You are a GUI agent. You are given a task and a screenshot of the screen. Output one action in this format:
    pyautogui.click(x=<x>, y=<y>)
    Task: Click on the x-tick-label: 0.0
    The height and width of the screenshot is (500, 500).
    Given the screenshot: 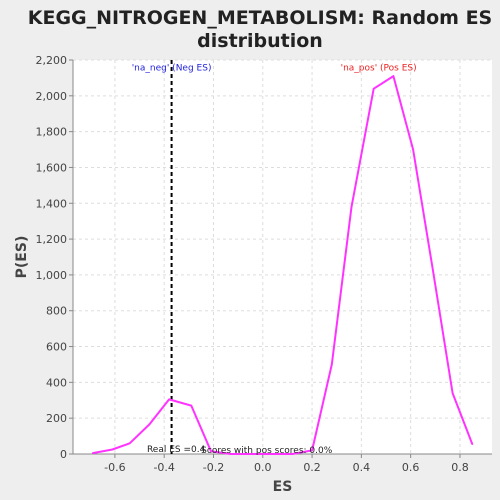 What is the action you would take?
    pyautogui.click(x=263, y=467)
    